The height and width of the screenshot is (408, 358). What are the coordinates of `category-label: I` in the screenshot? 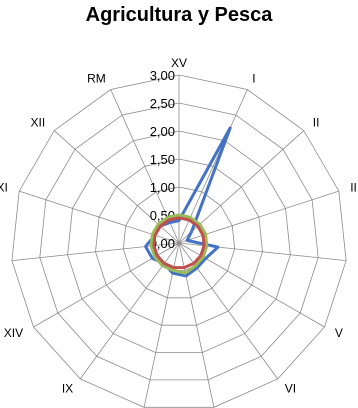 It's located at (253, 79).